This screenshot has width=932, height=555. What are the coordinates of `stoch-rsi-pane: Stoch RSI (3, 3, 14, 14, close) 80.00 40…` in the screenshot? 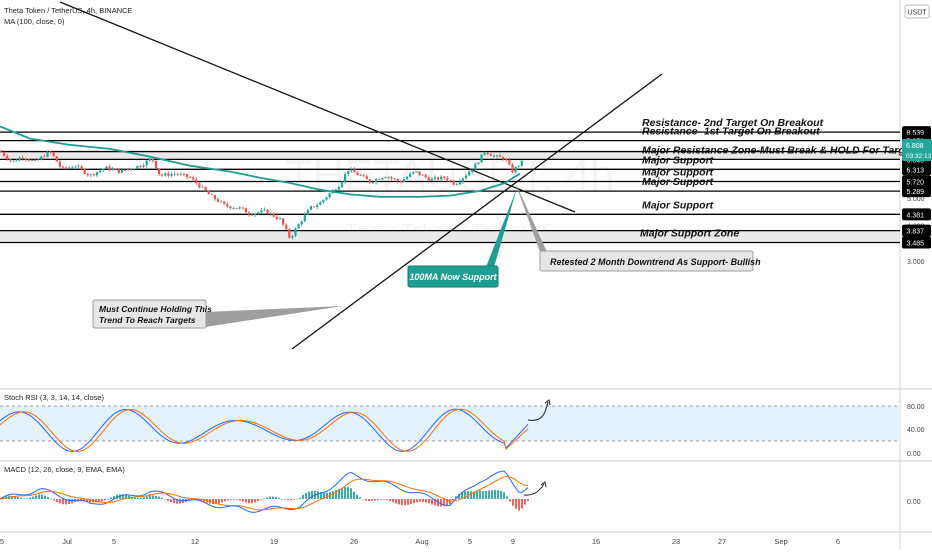 It's located at (462, 425).